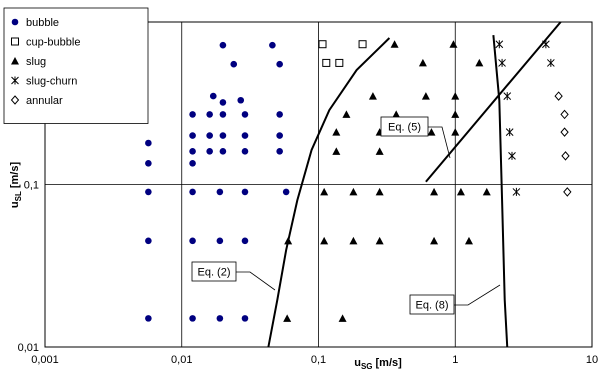 The width and height of the screenshot is (599, 379). Describe the element at coordinates (31, 186) in the screenshot. I see `y-tick-label: 0,1` at that location.